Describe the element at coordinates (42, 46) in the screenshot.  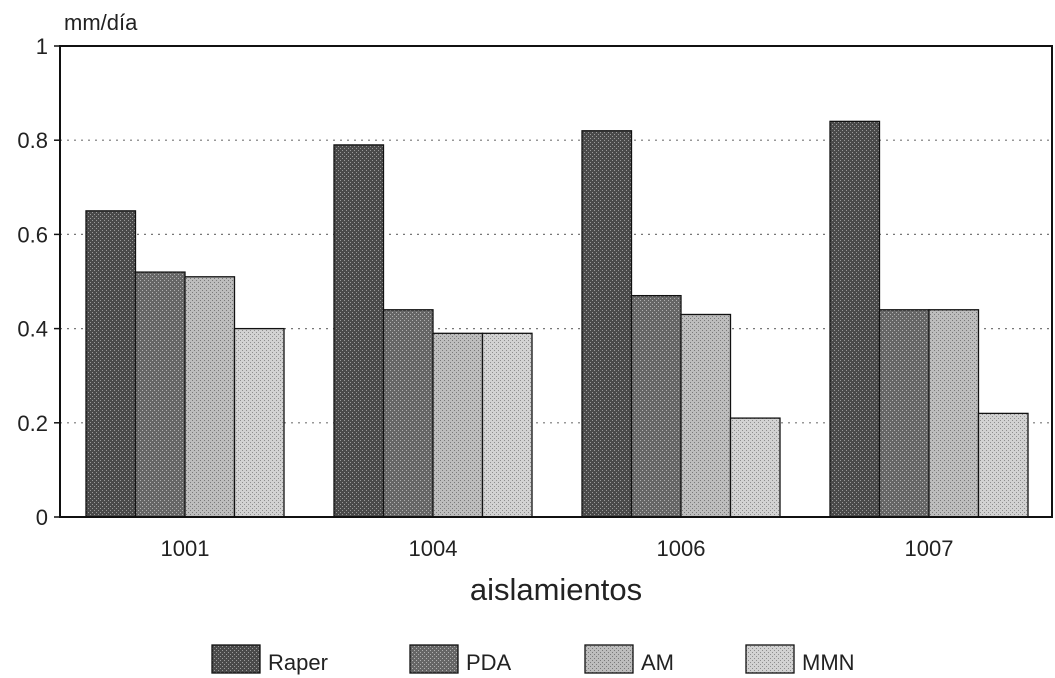
I see `y-tick-label: 1` at that location.